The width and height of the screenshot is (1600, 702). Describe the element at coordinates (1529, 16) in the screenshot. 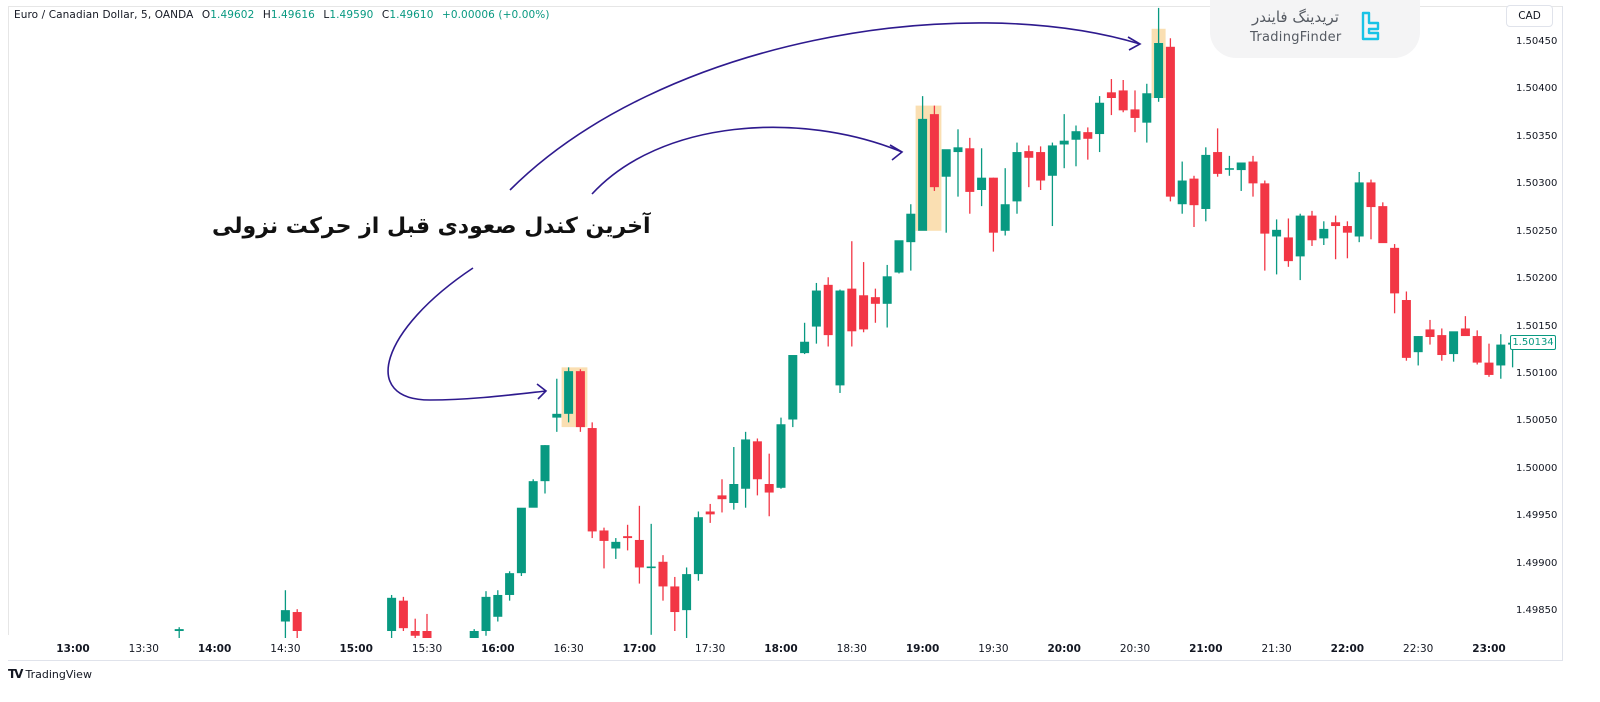

I see `currency-button: CAD` at that location.